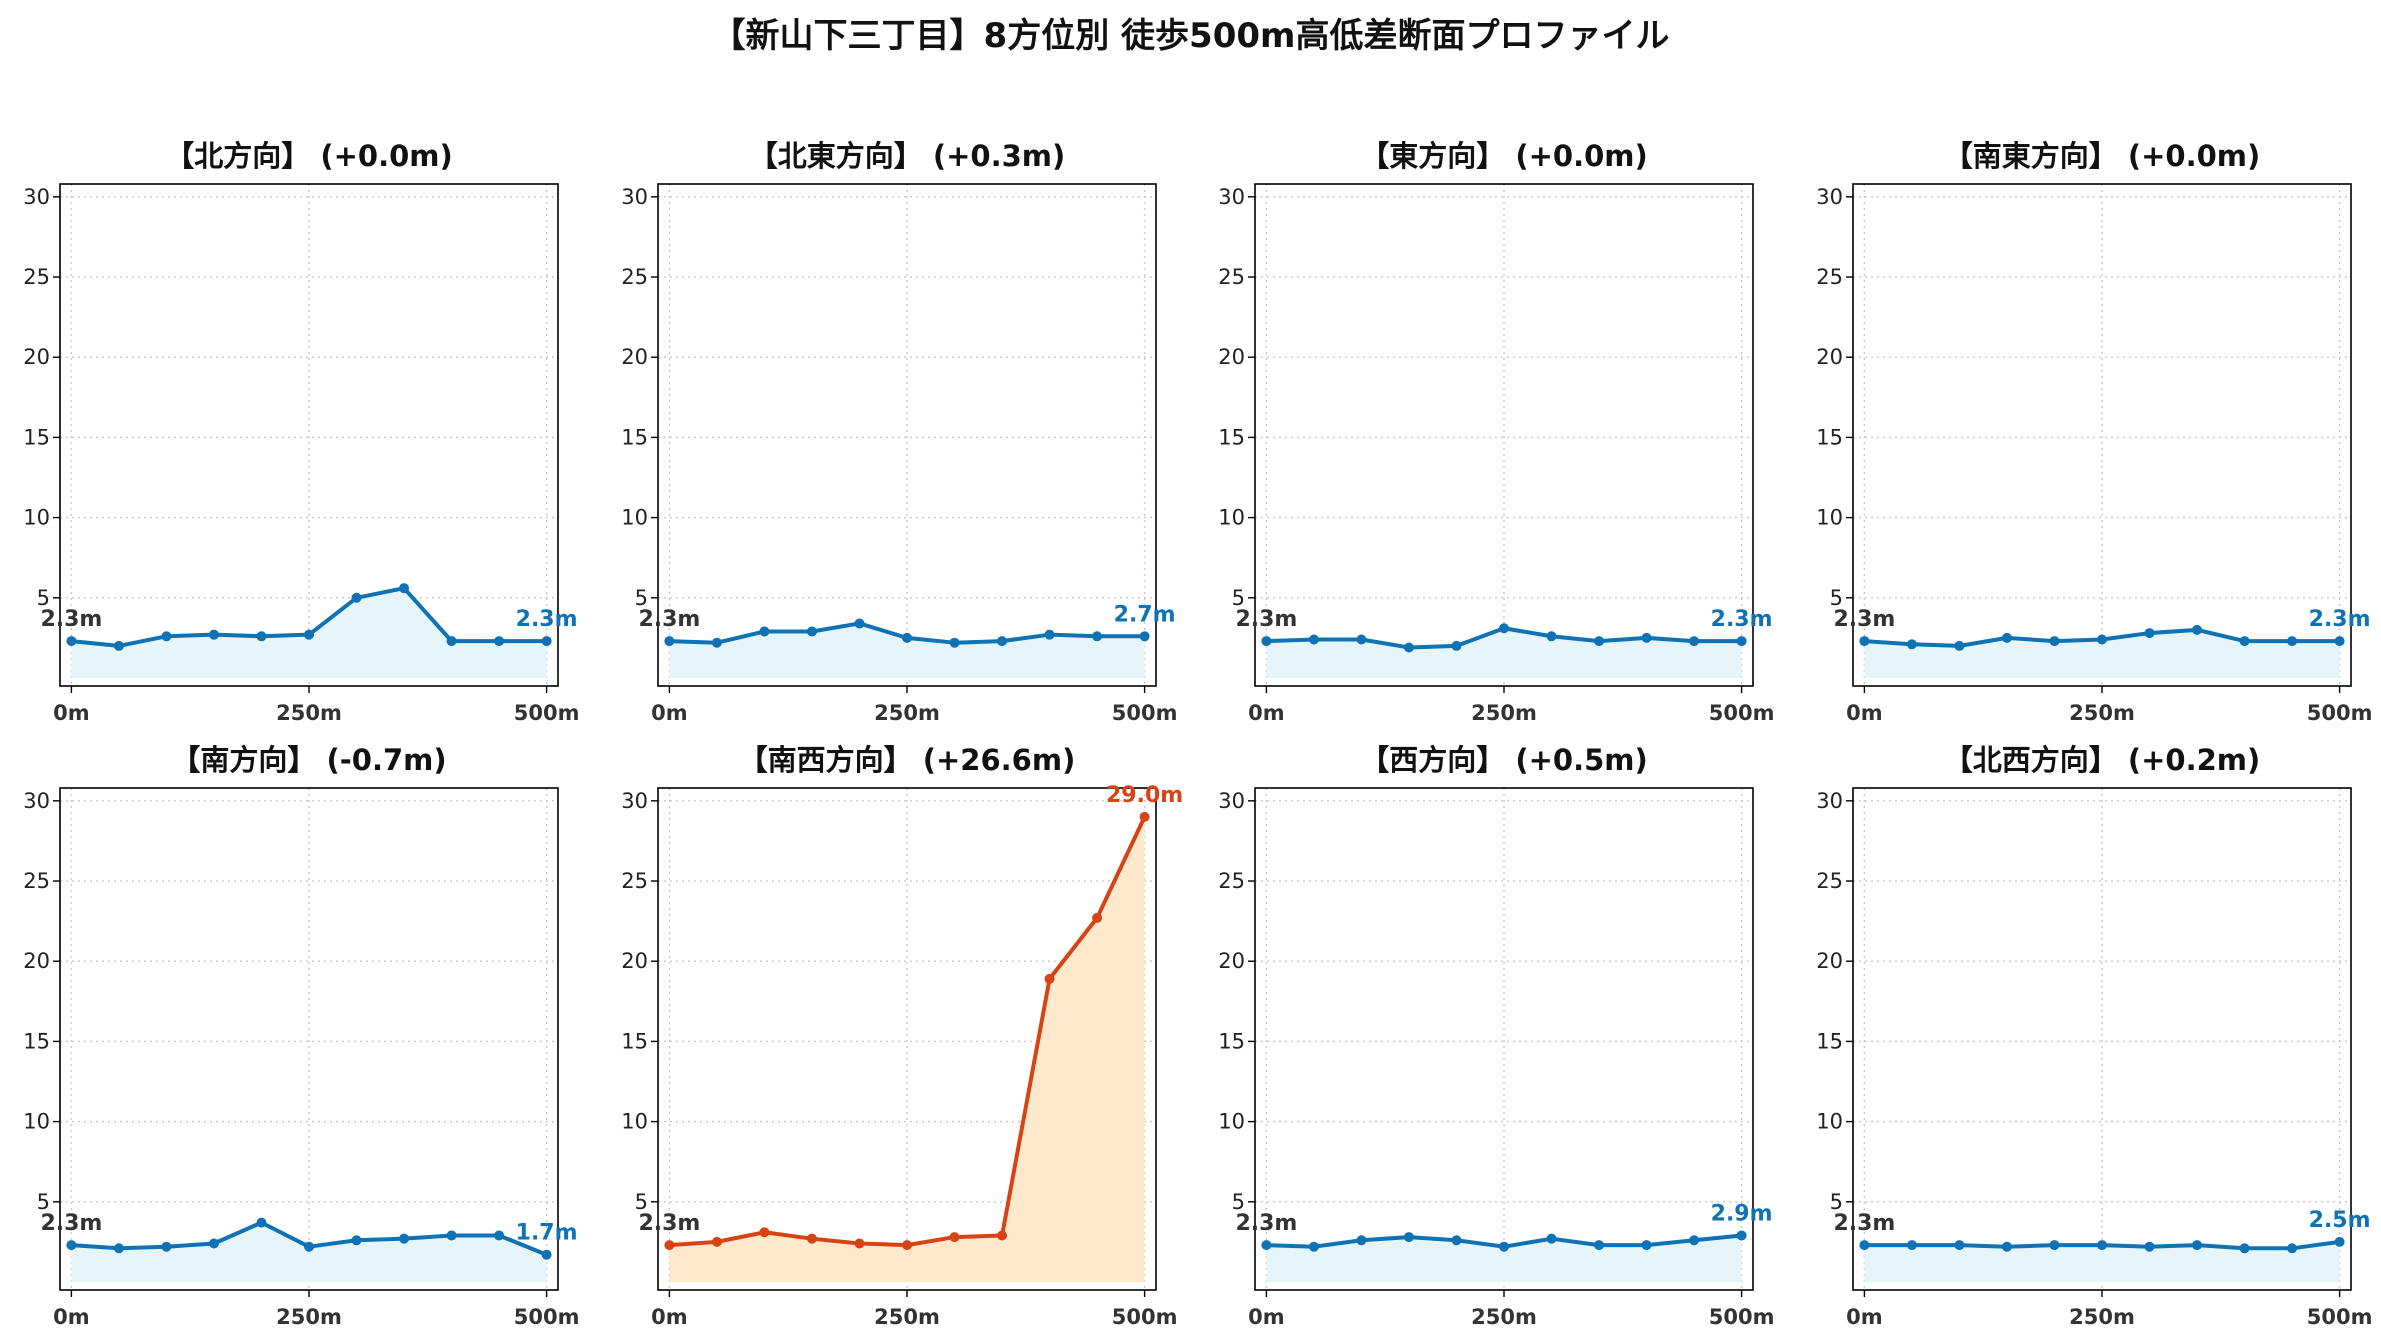  What do you see at coordinates (1145, 614) in the screenshot?
I see `end-value-label: 2.7m` at bounding box center [1145, 614].